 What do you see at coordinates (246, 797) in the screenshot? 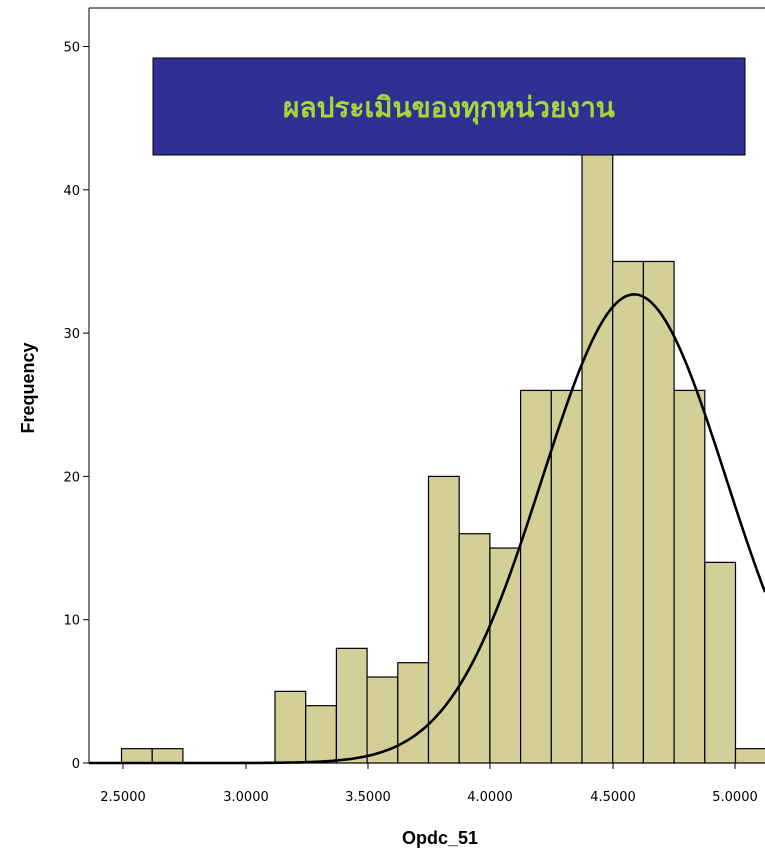
I see `x-tick-label: 3.0000` at bounding box center [246, 797].